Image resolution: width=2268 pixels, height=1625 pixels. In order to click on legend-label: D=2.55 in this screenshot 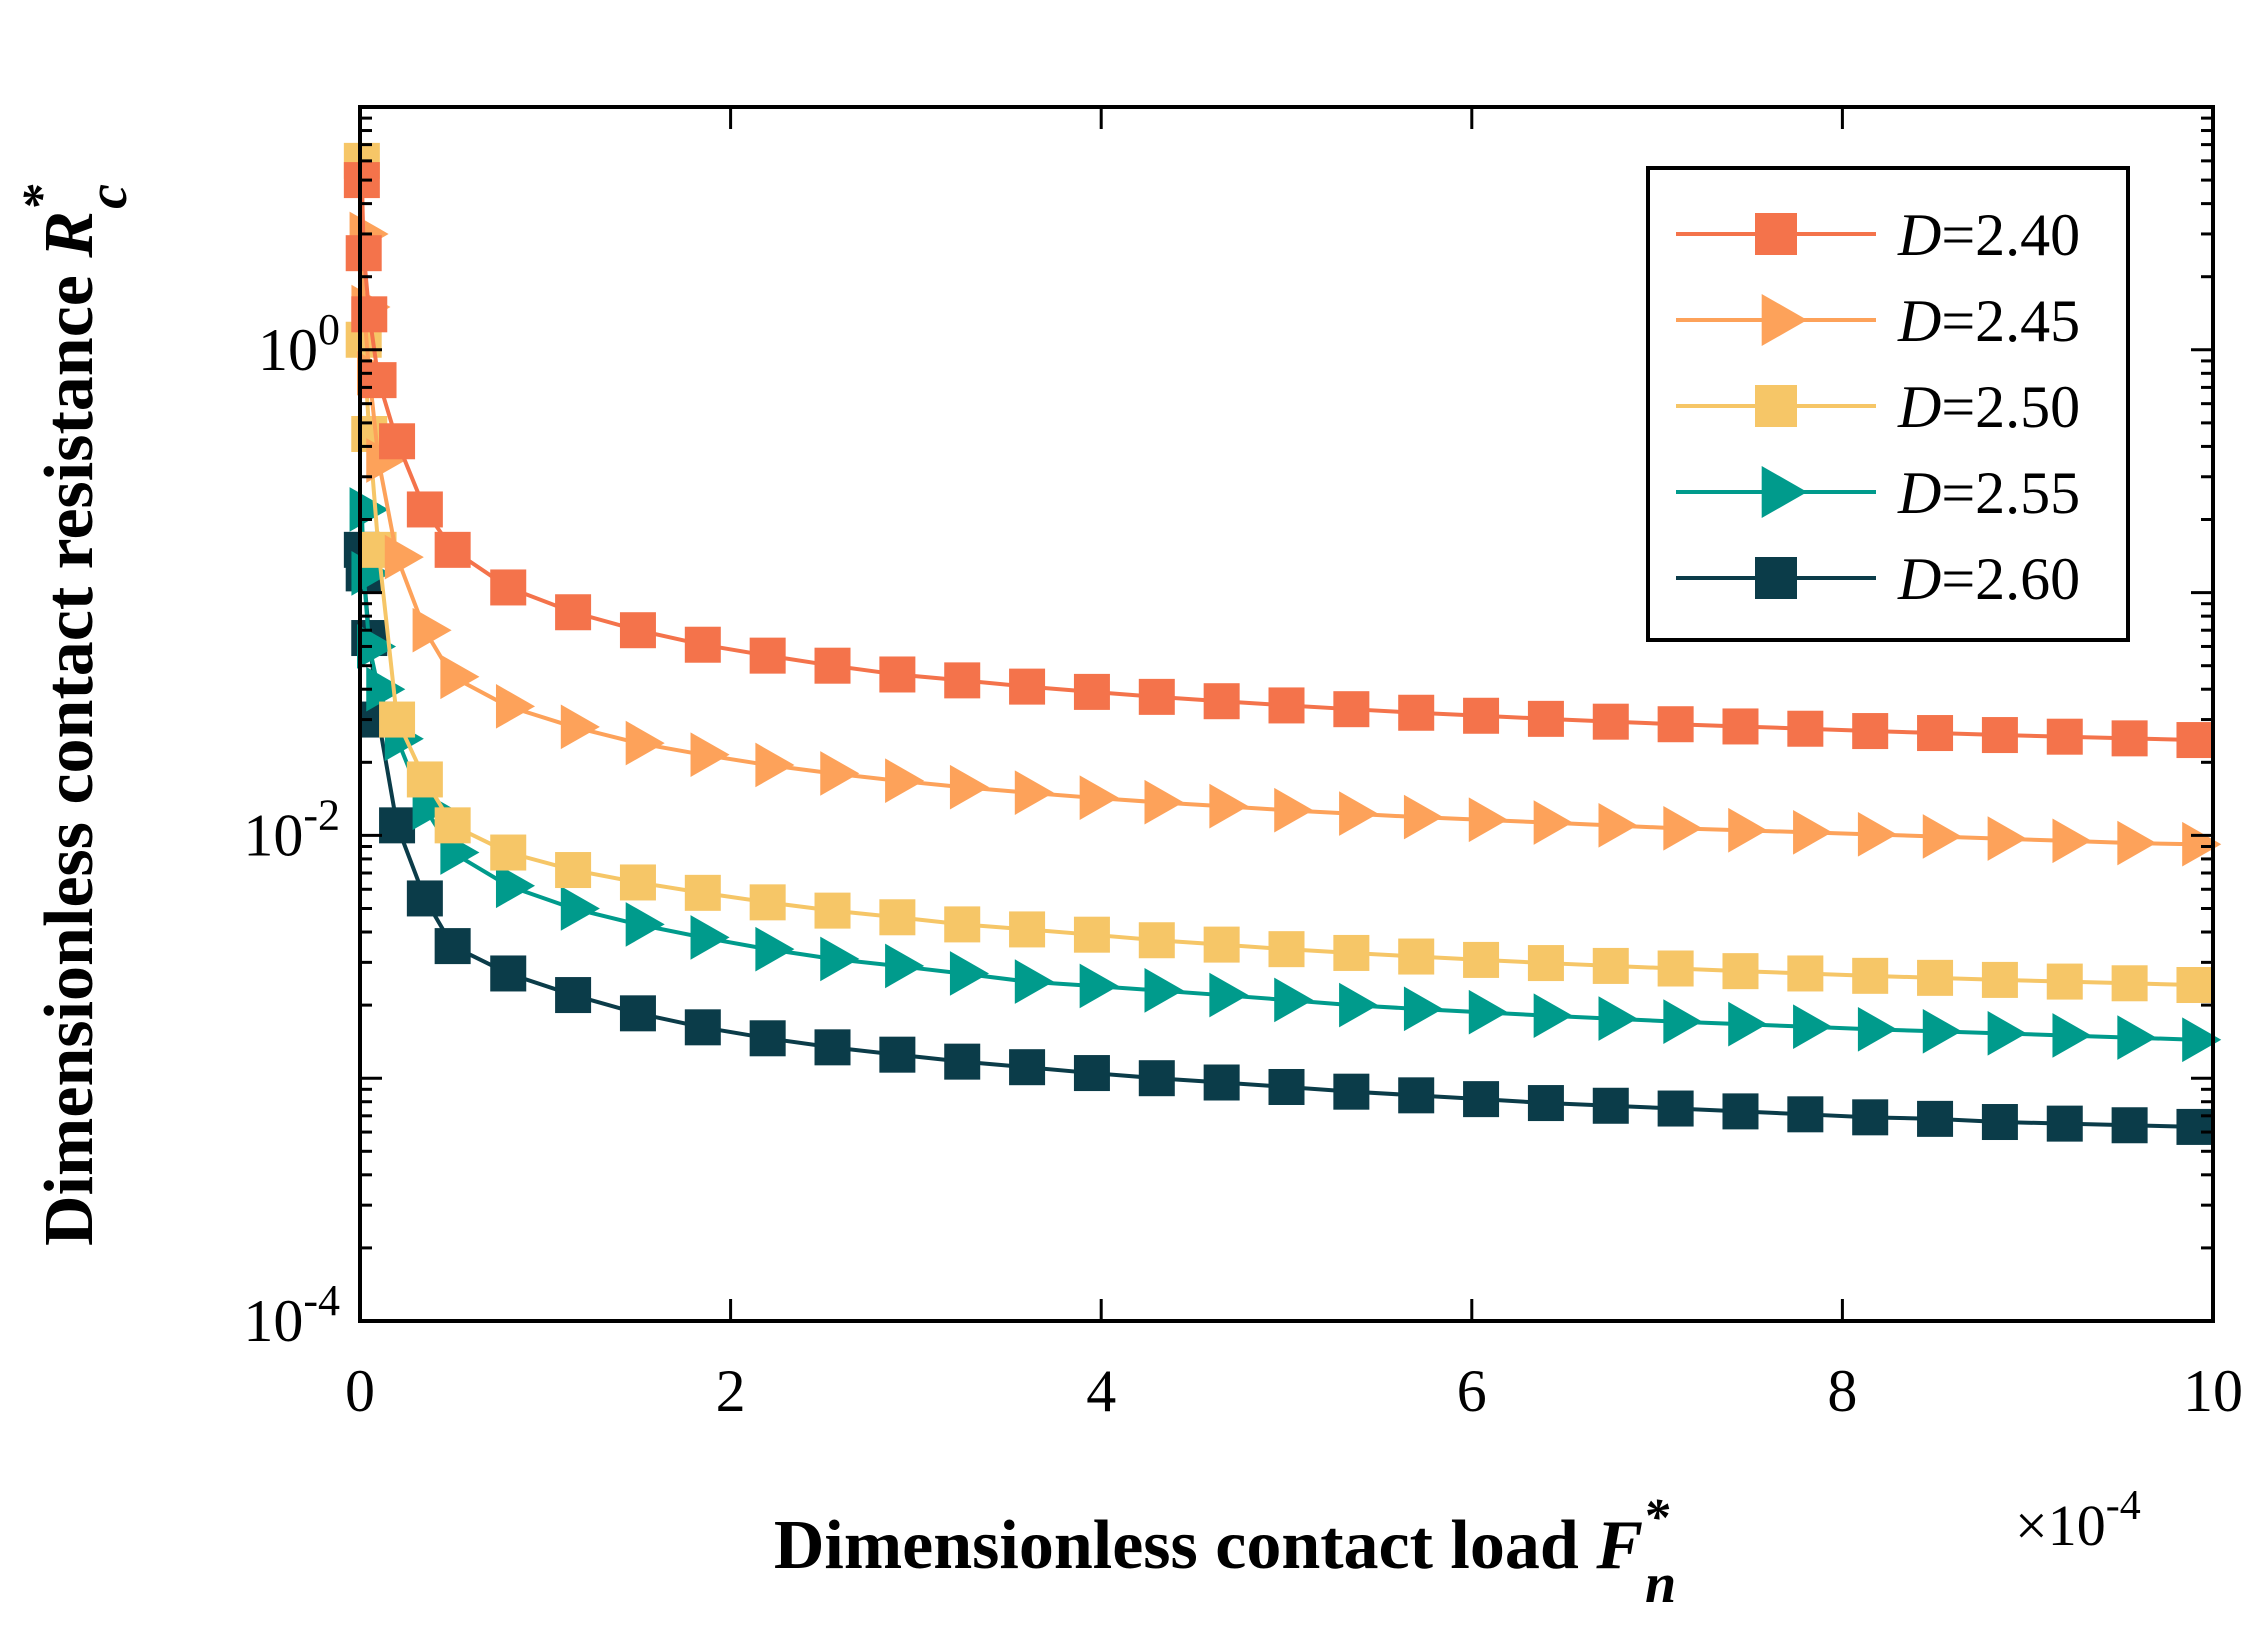, I will do `click(1988, 493)`.